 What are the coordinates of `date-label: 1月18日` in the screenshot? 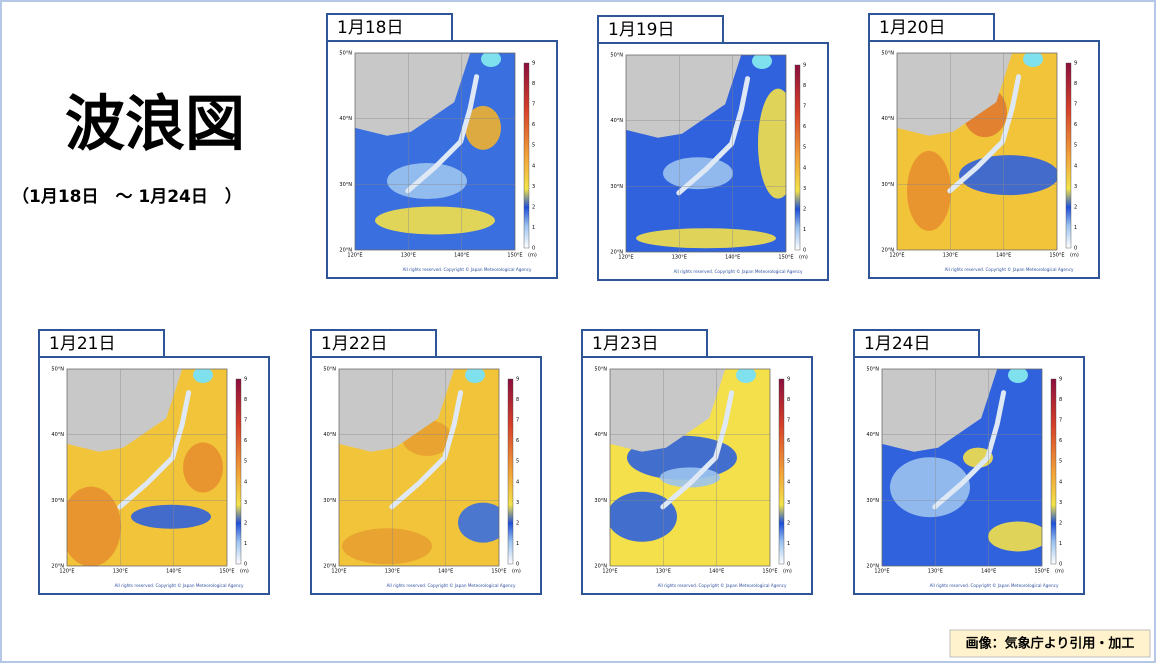 It's located at (370, 28).